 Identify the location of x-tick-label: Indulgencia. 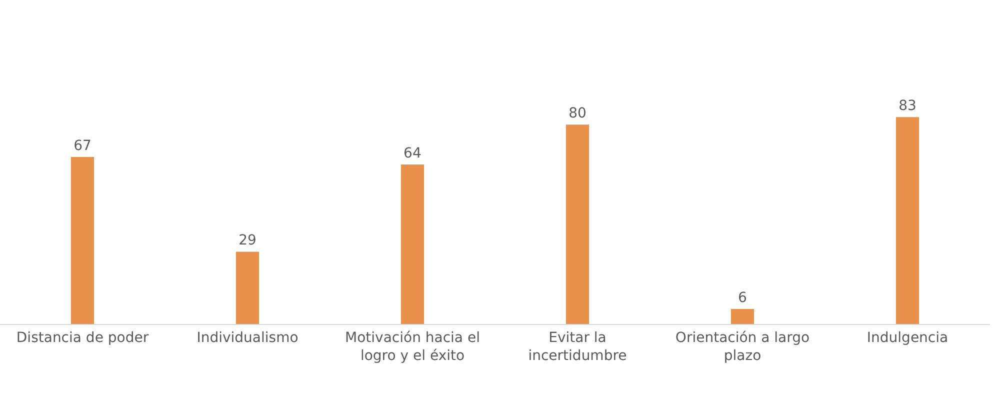
(907, 338).